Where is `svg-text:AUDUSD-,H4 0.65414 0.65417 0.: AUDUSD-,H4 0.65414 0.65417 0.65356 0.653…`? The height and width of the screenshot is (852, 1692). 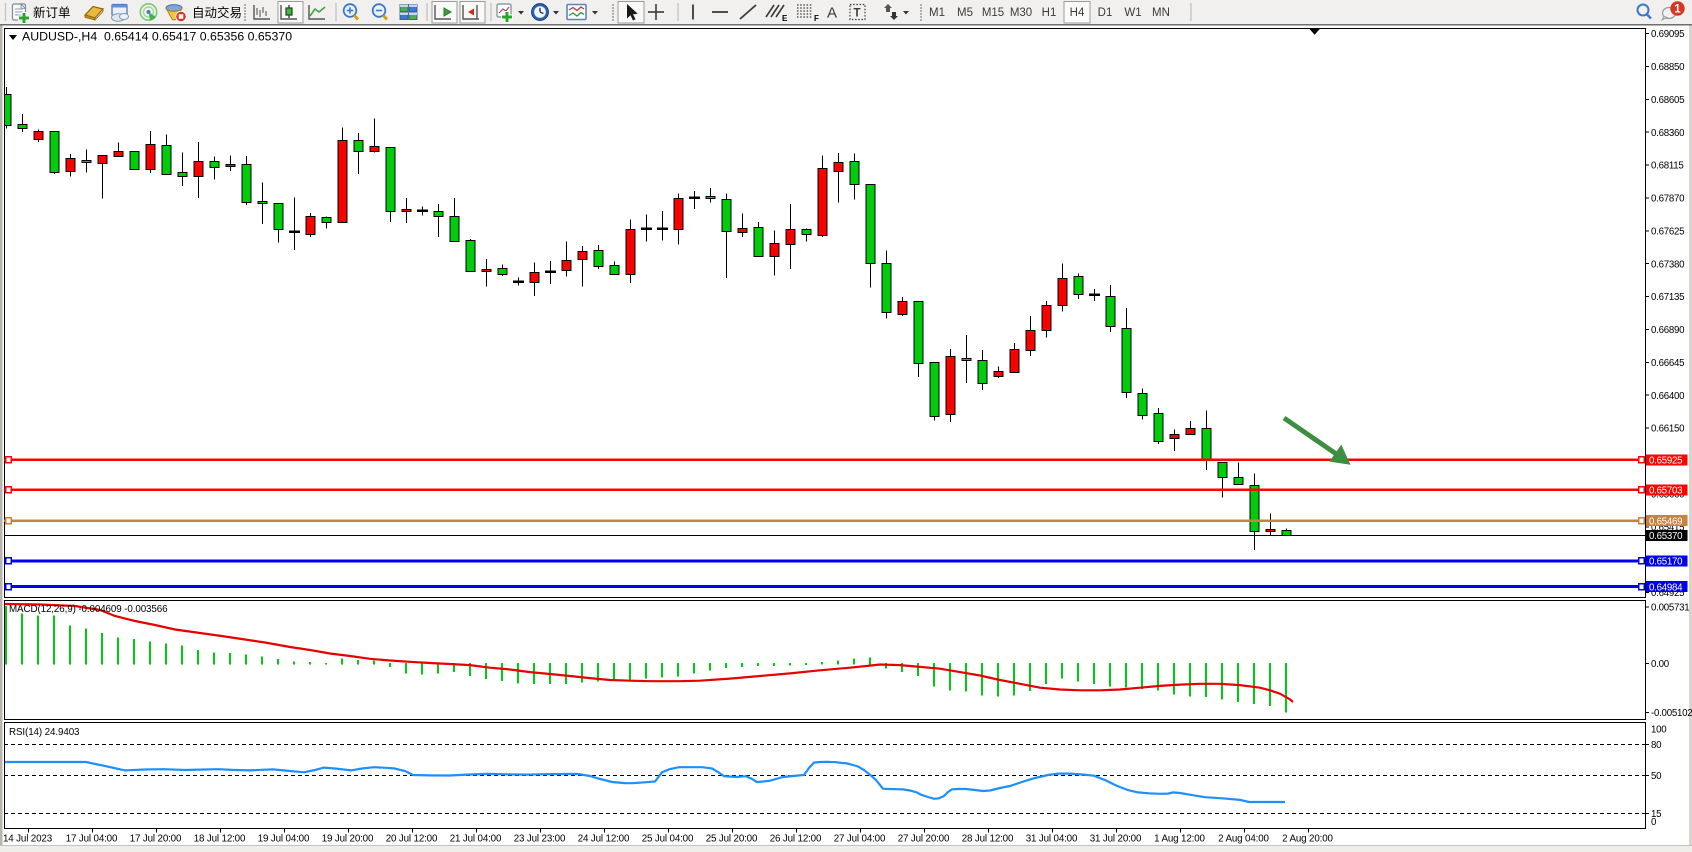
svg-text:AUDUSD-,H4 0.65414 0.65417 0.: AUDUSD-,H4 0.65414 0.65417 0.65356 0.653… is located at coordinates (157, 37).